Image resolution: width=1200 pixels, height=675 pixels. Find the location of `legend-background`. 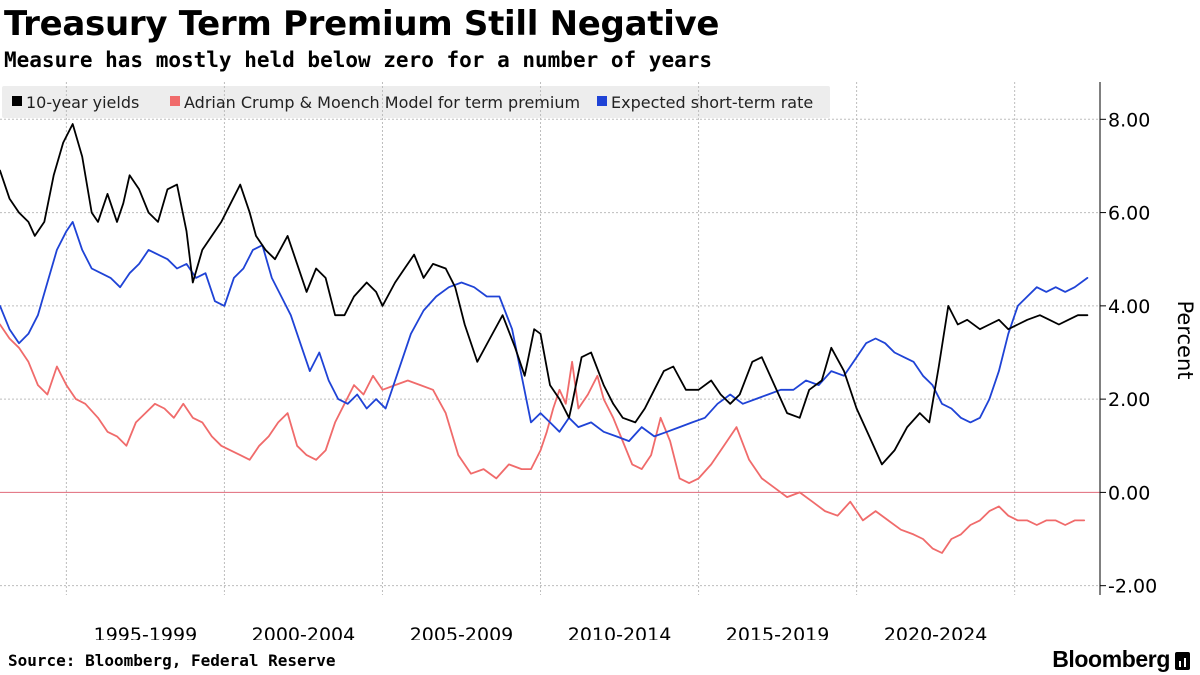

legend-background is located at coordinates (416, 102).